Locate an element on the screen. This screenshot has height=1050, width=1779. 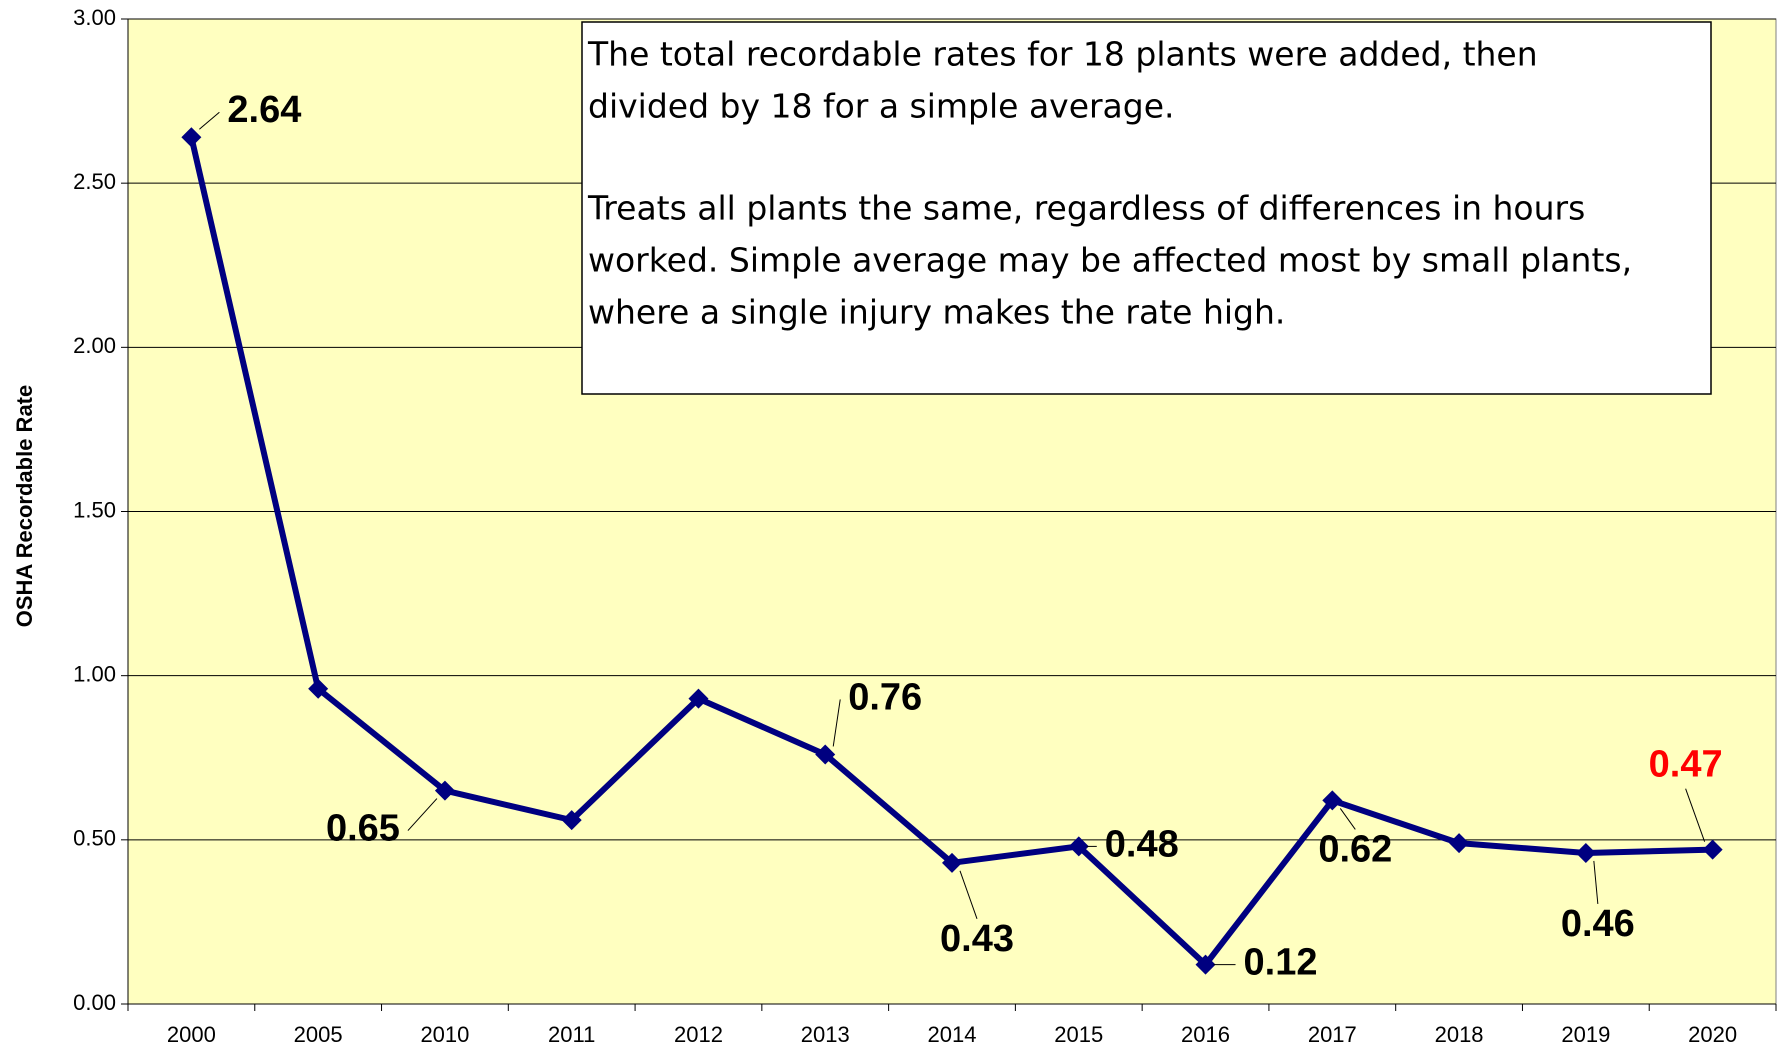
annotation-line: divided by 18 for a simple average. is located at coordinates (881, 106).